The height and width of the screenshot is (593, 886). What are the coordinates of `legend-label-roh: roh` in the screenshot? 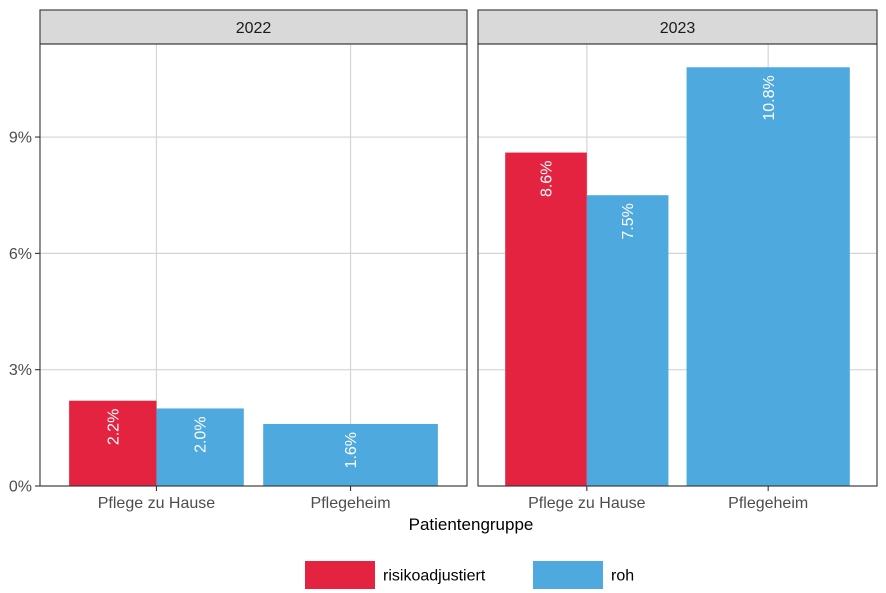 It's located at (622, 576).